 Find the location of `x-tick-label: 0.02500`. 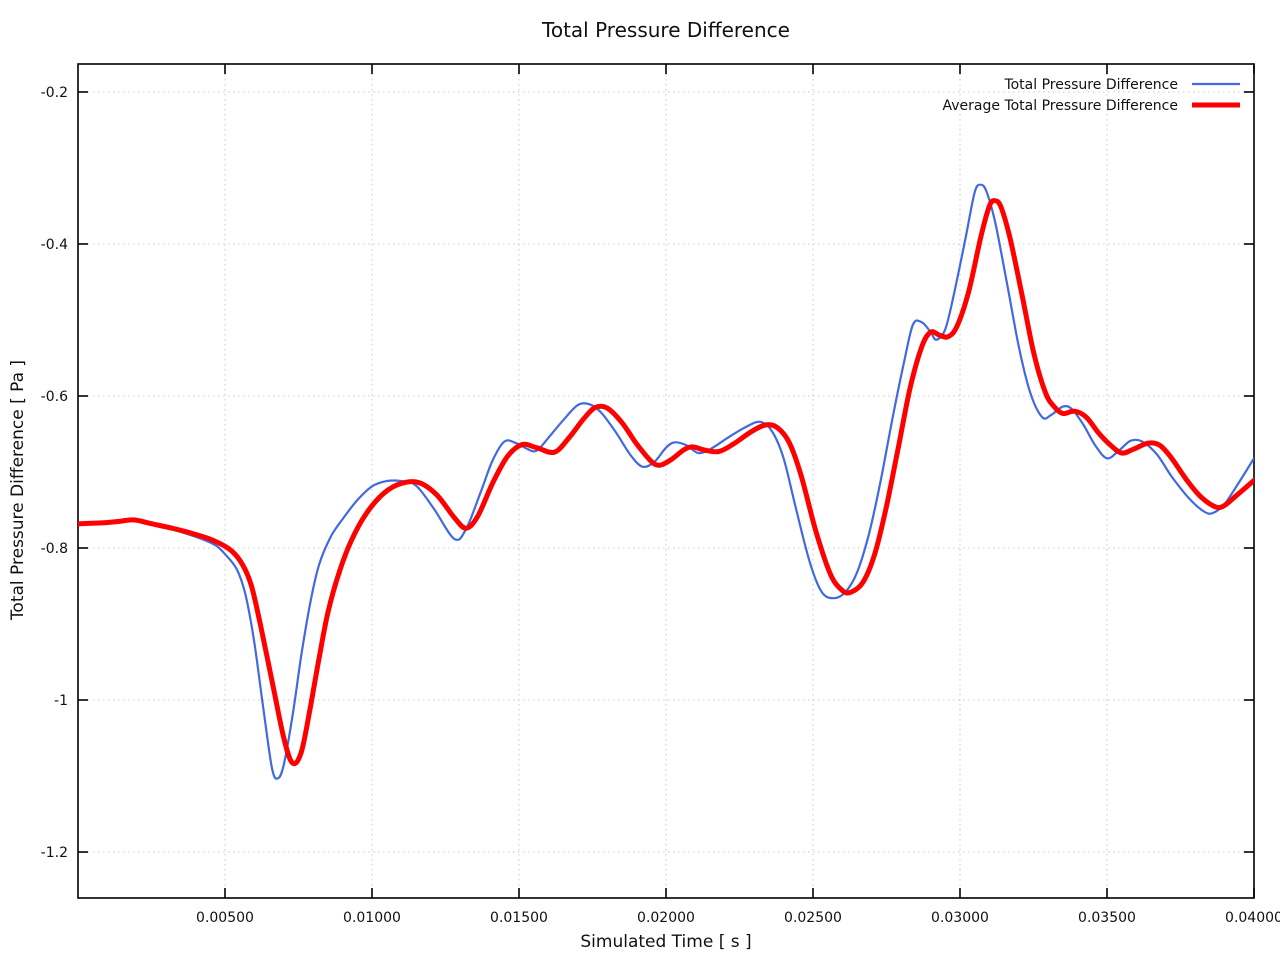

x-tick-label: 0.02500 is located at coordinates (813, 918).